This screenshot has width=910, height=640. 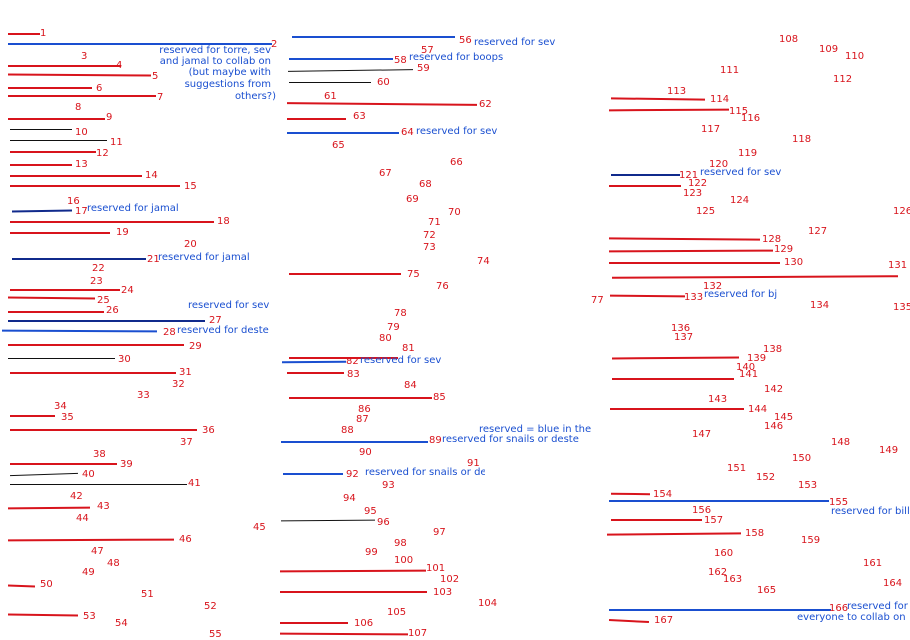 I want to click on note-bj-133: reserved for bj, so click(x=741, y=294).